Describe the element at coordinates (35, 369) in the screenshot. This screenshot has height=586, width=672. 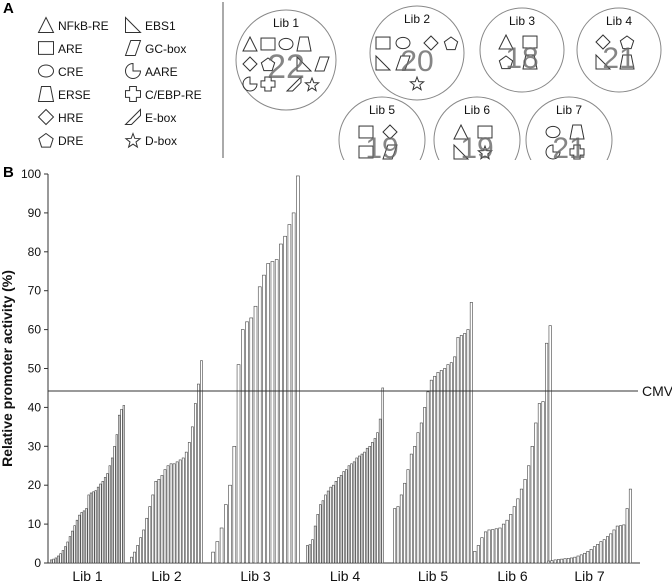
I see `y-tick-label: 50` at that location.